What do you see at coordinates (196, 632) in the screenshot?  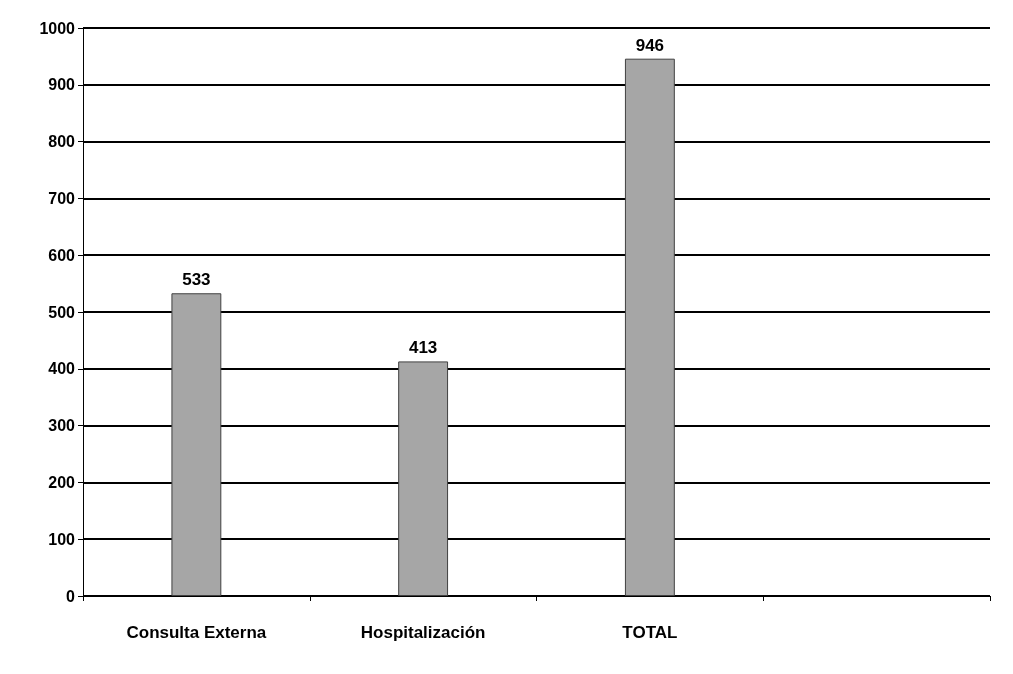 I see `x-tick-label: Consulta Externa` at bounding box center [196, 632].